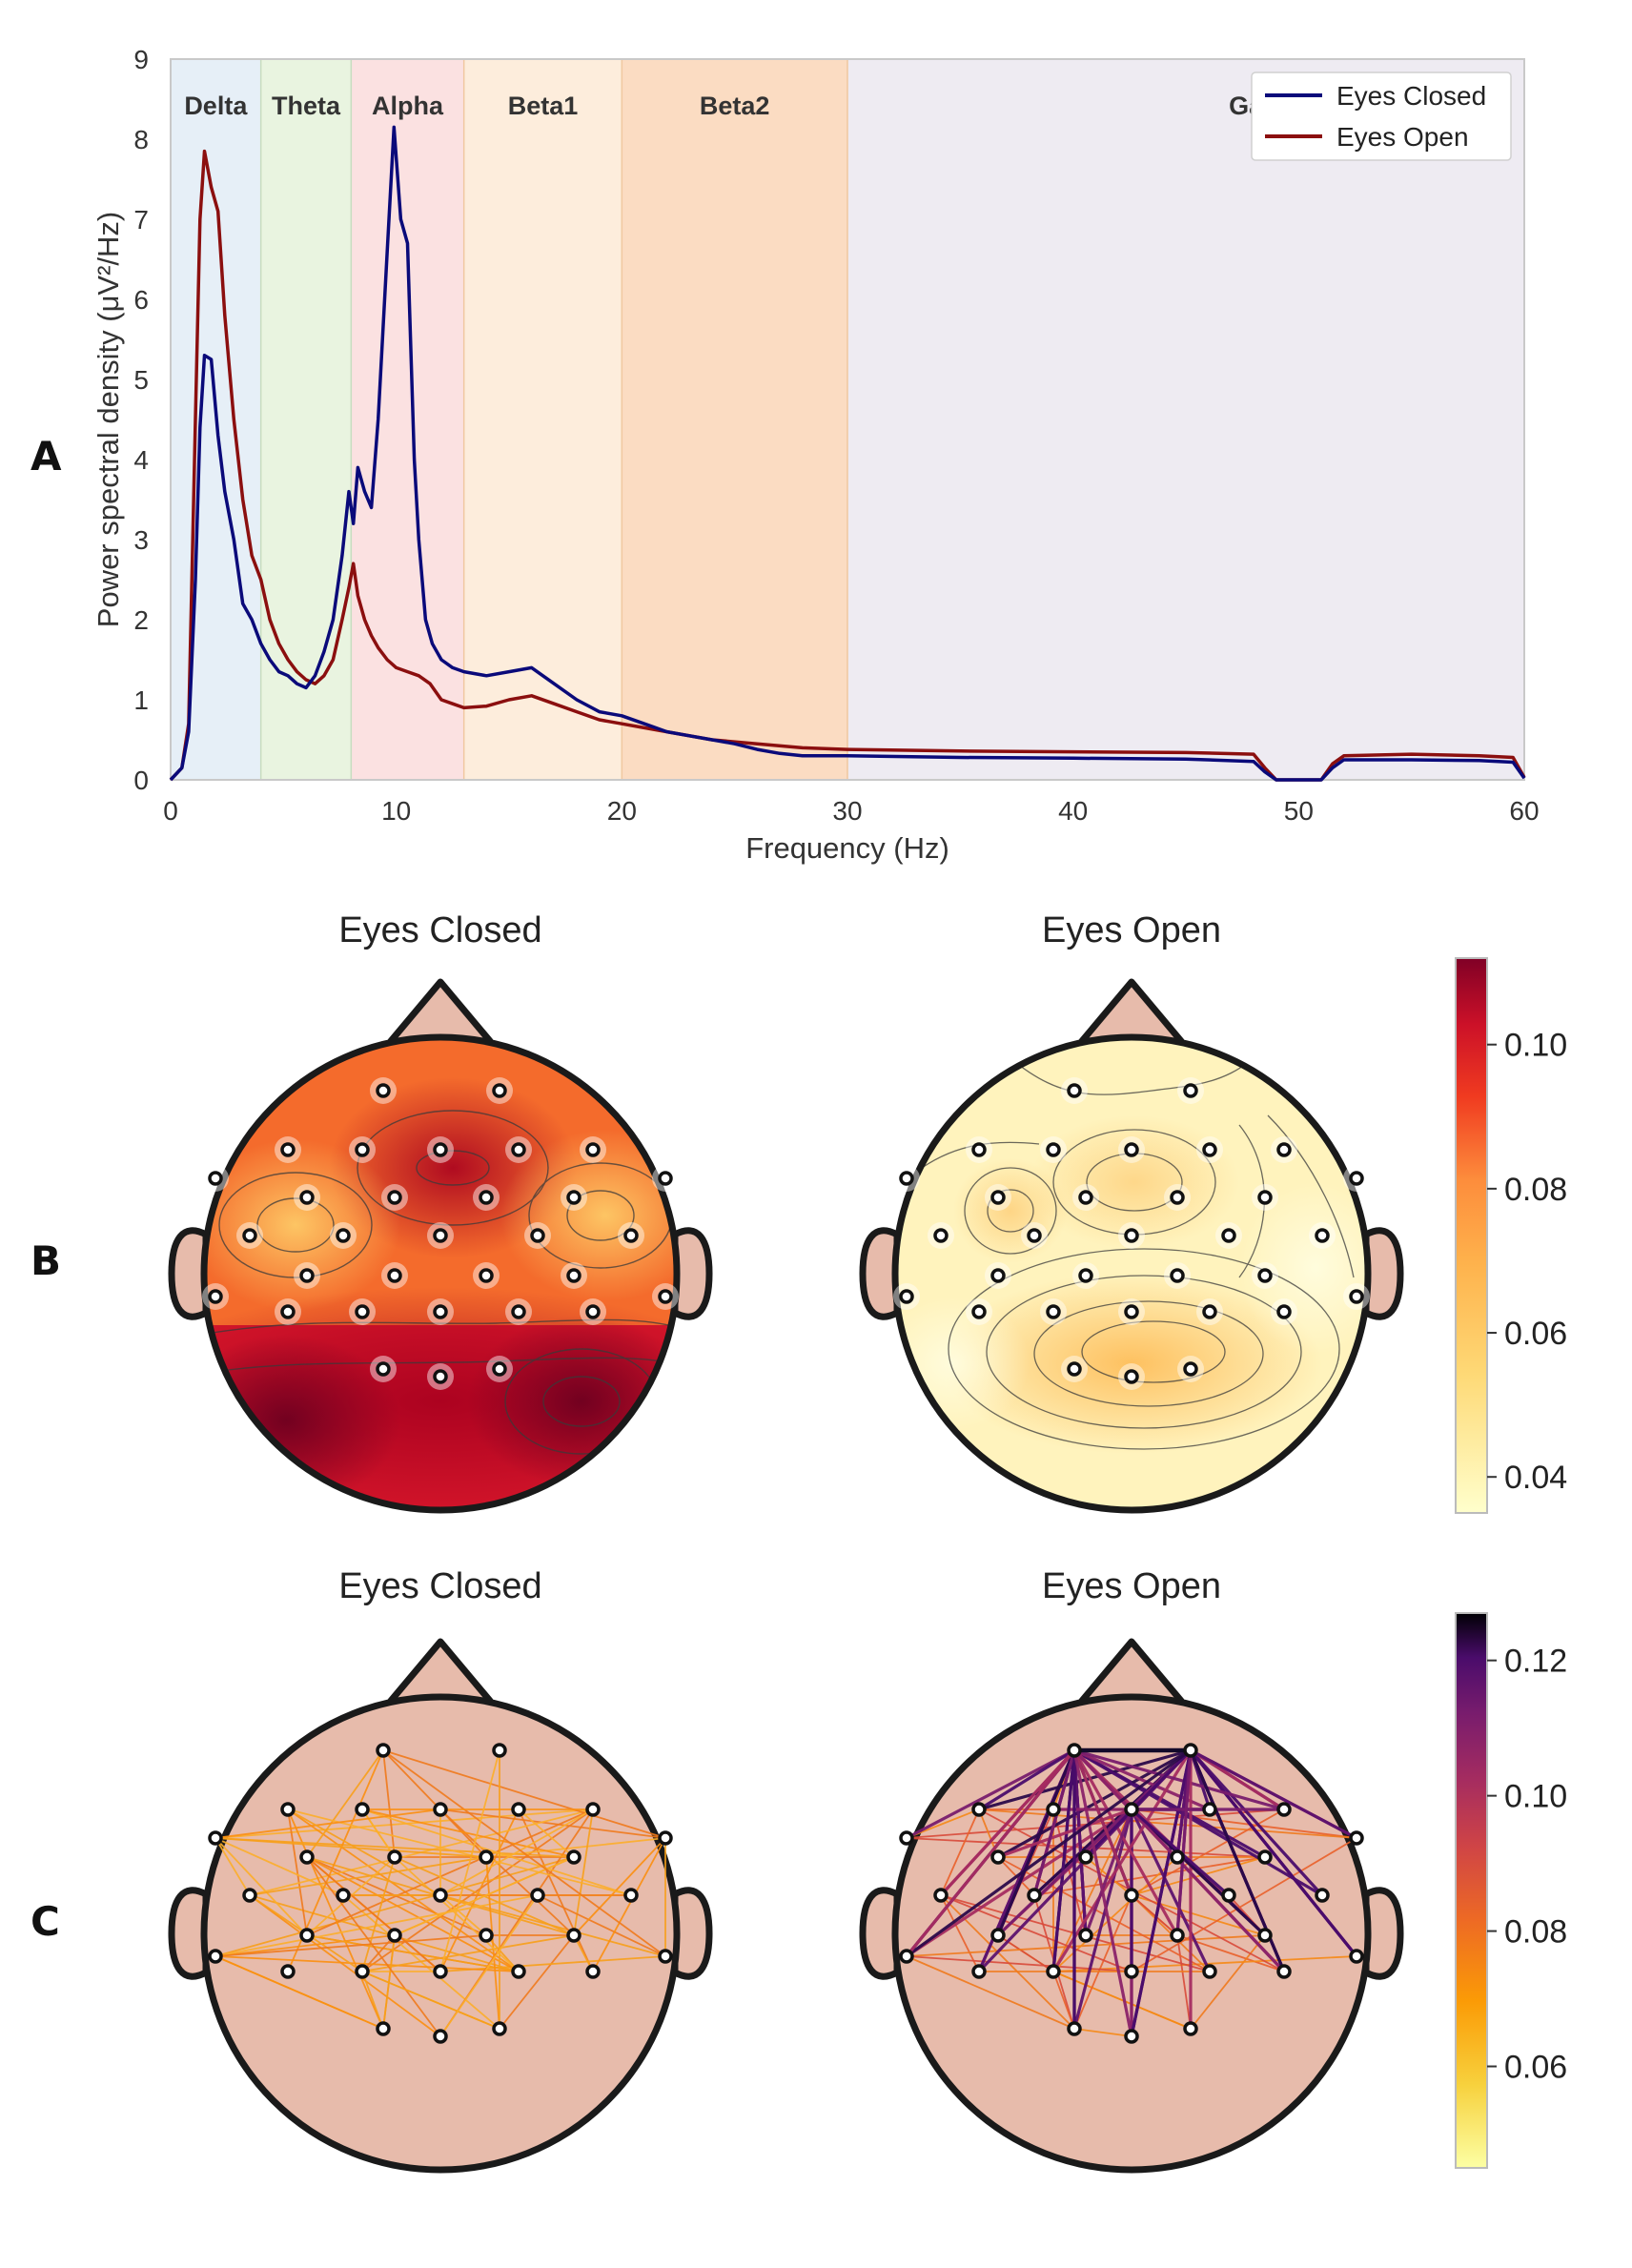  I want to click on y-tick-label: 6, so click(141, 300).